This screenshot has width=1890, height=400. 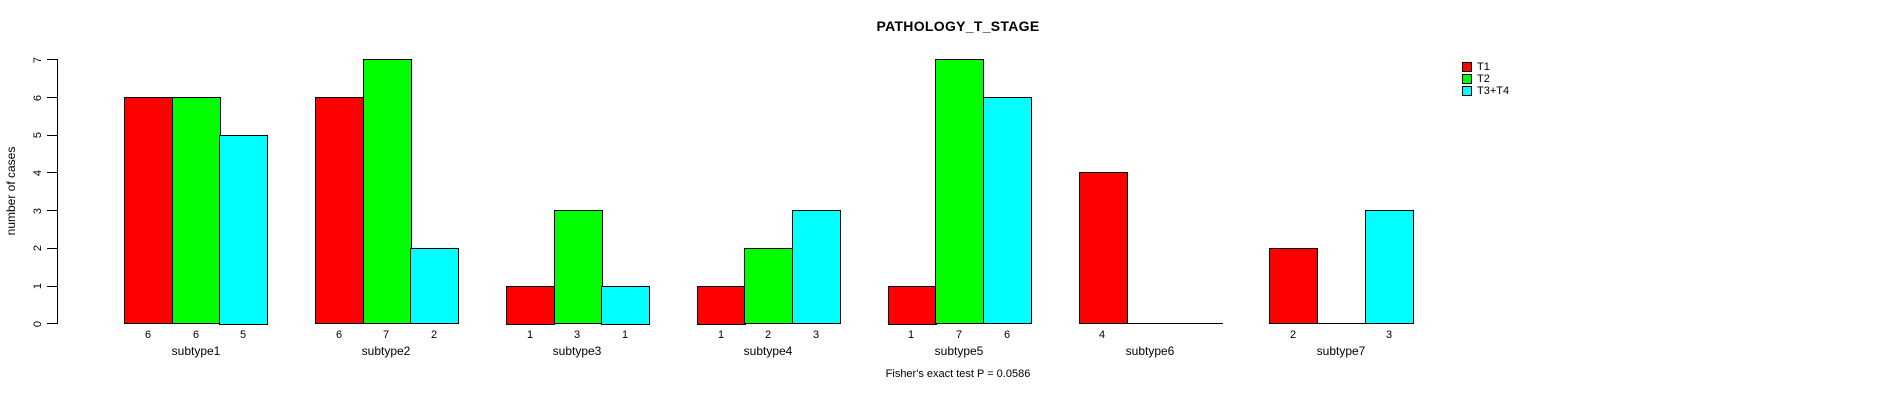 What do you see at coordinates (243, 230) in the screenshot?
I see `bar-T3+T4-subtype1` at bounding box center [243, 230].